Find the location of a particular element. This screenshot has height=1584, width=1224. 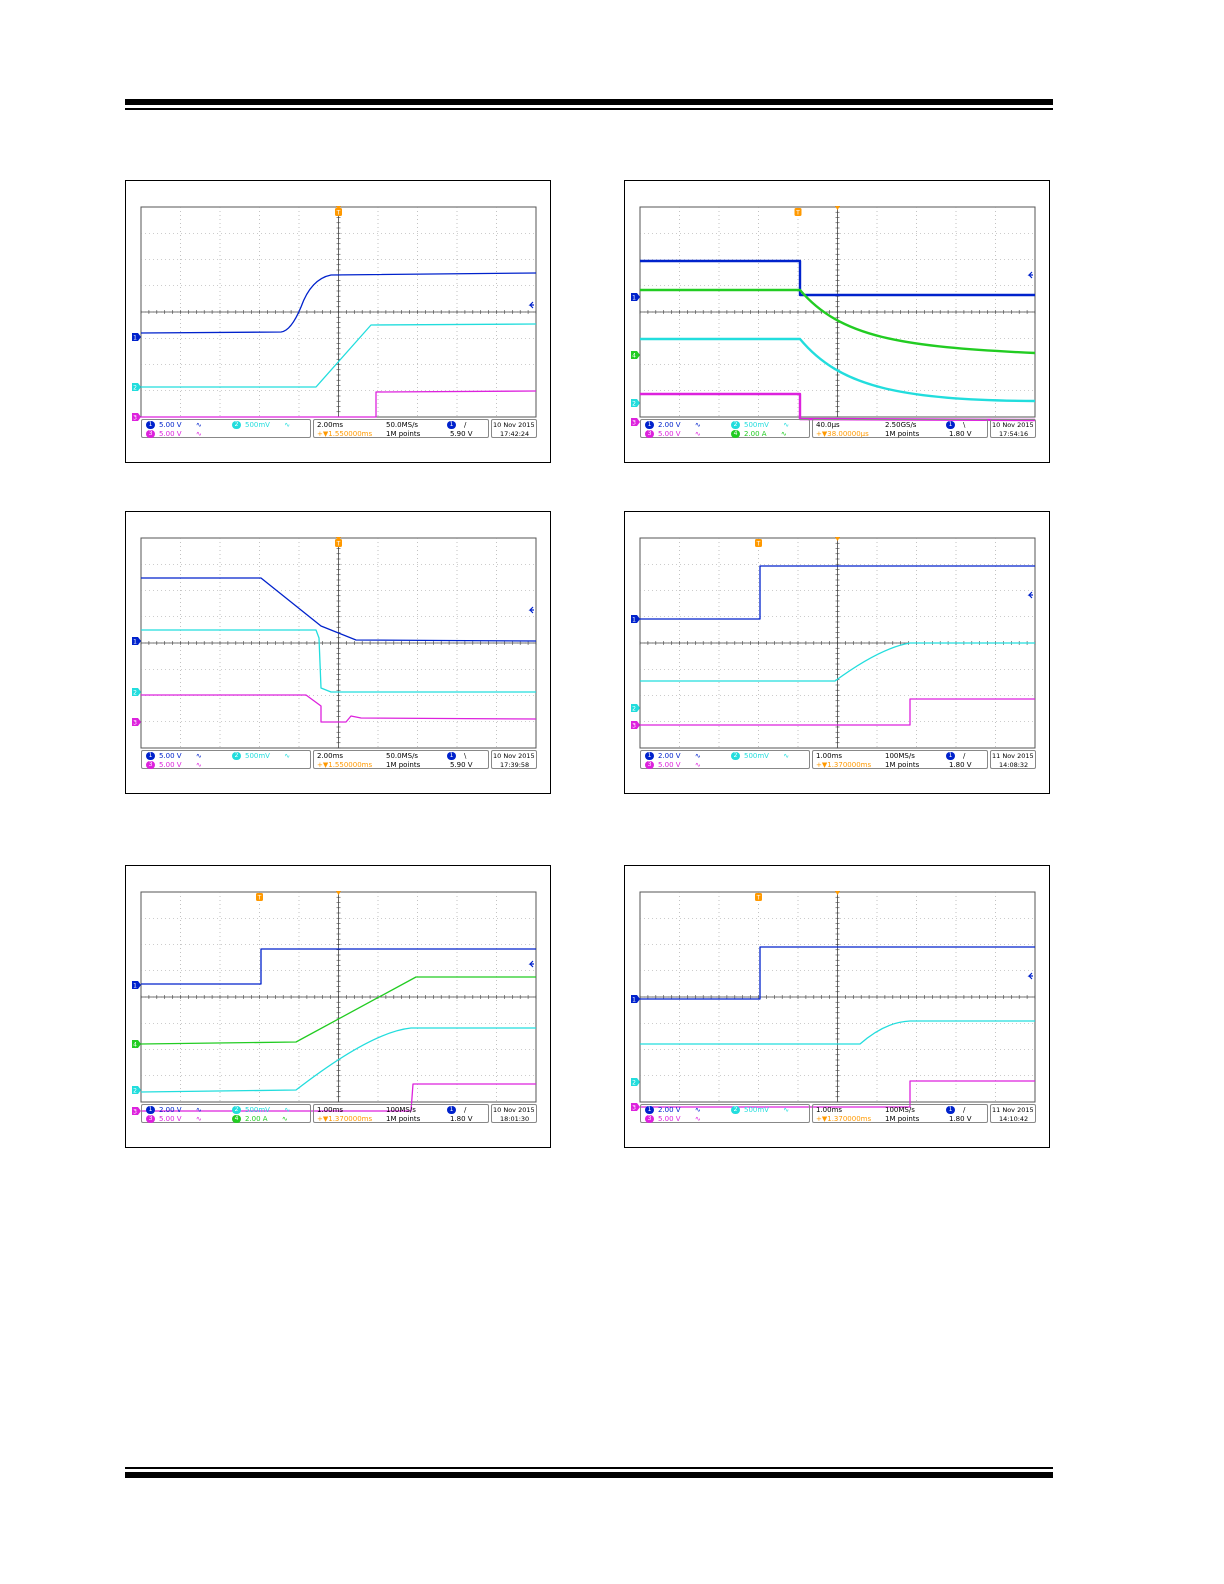

channel-scale-value: 2.00 A is located at coordinates (256, 1119).